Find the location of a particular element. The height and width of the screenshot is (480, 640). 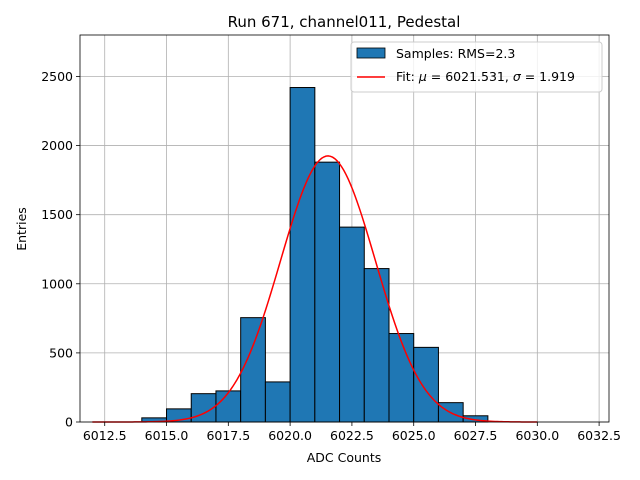

y-tick-label: 2000 is located at coordinates (57, 145).